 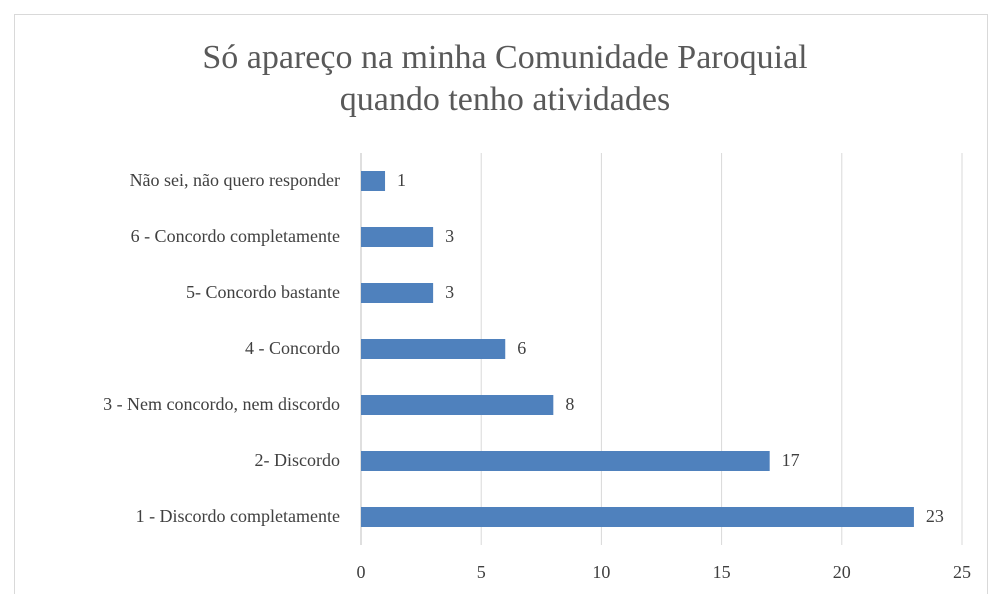 What do you see at coordinates (569, 404) in the screenshot?
I see `data-label: 8` at bounding box center [569, 404].